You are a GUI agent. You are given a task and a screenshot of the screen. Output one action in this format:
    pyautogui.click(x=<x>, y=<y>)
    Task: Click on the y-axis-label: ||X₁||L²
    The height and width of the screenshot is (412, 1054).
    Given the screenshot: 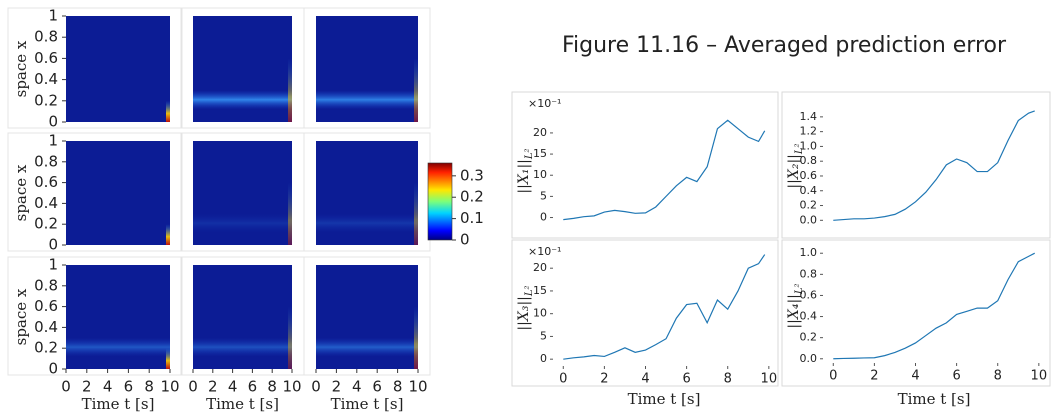 What is the action you would take?
    pyautogui.click(x=525, y=170)
    